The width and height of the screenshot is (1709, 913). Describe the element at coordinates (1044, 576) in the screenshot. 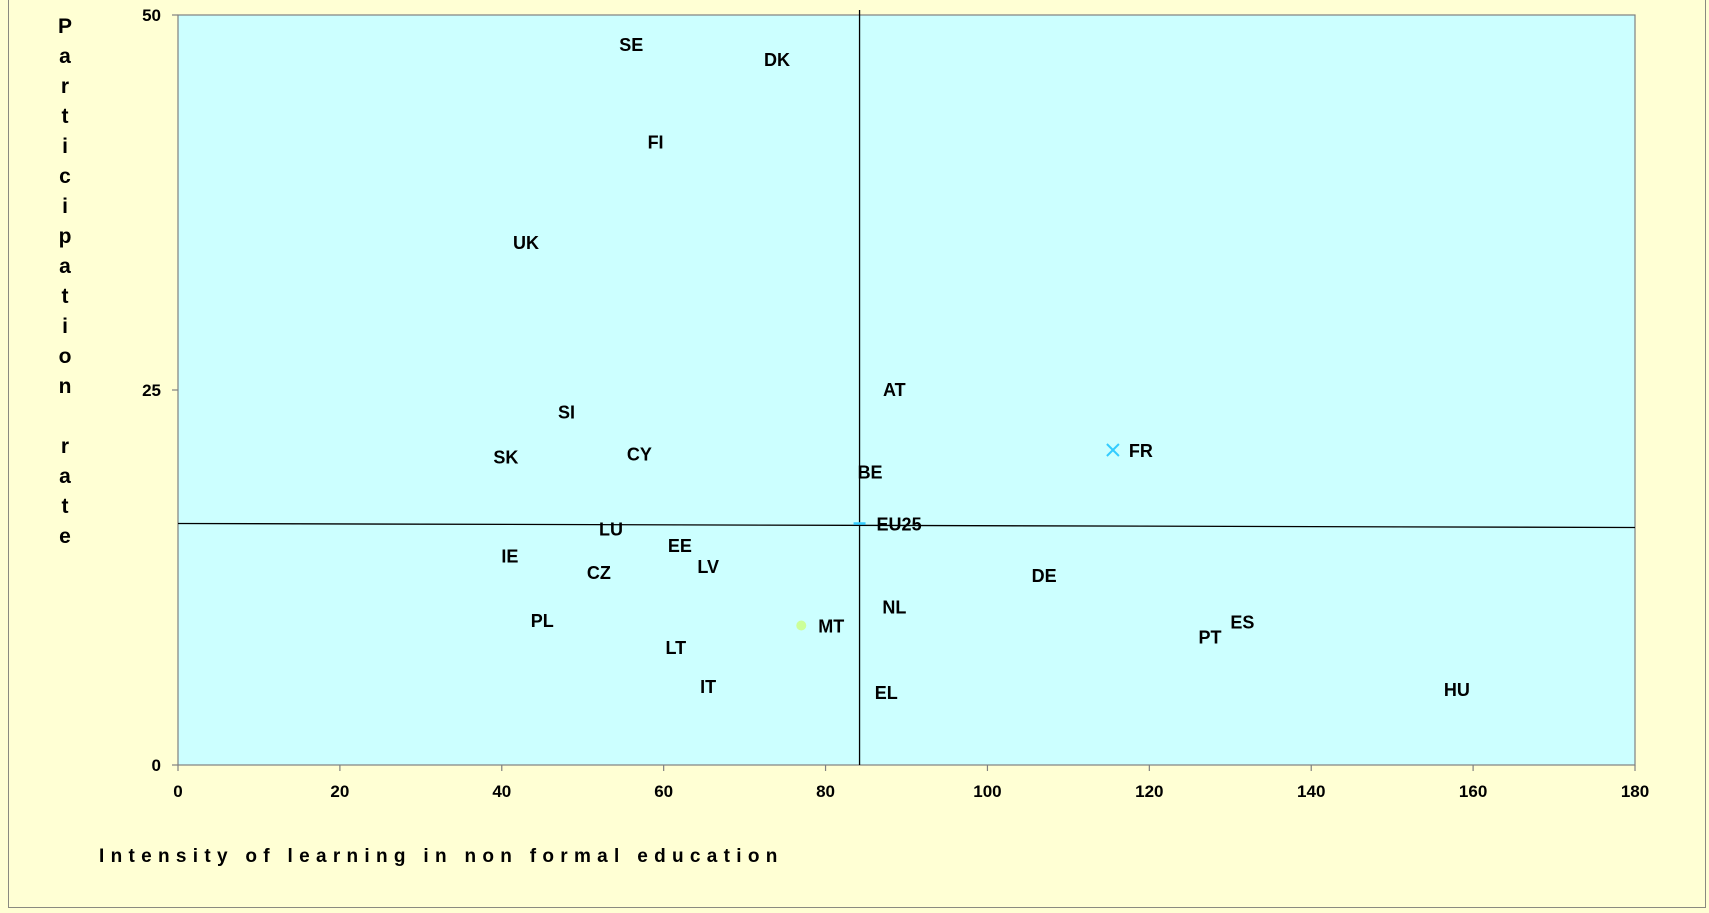

I see `point-label-de: DE` at that location.